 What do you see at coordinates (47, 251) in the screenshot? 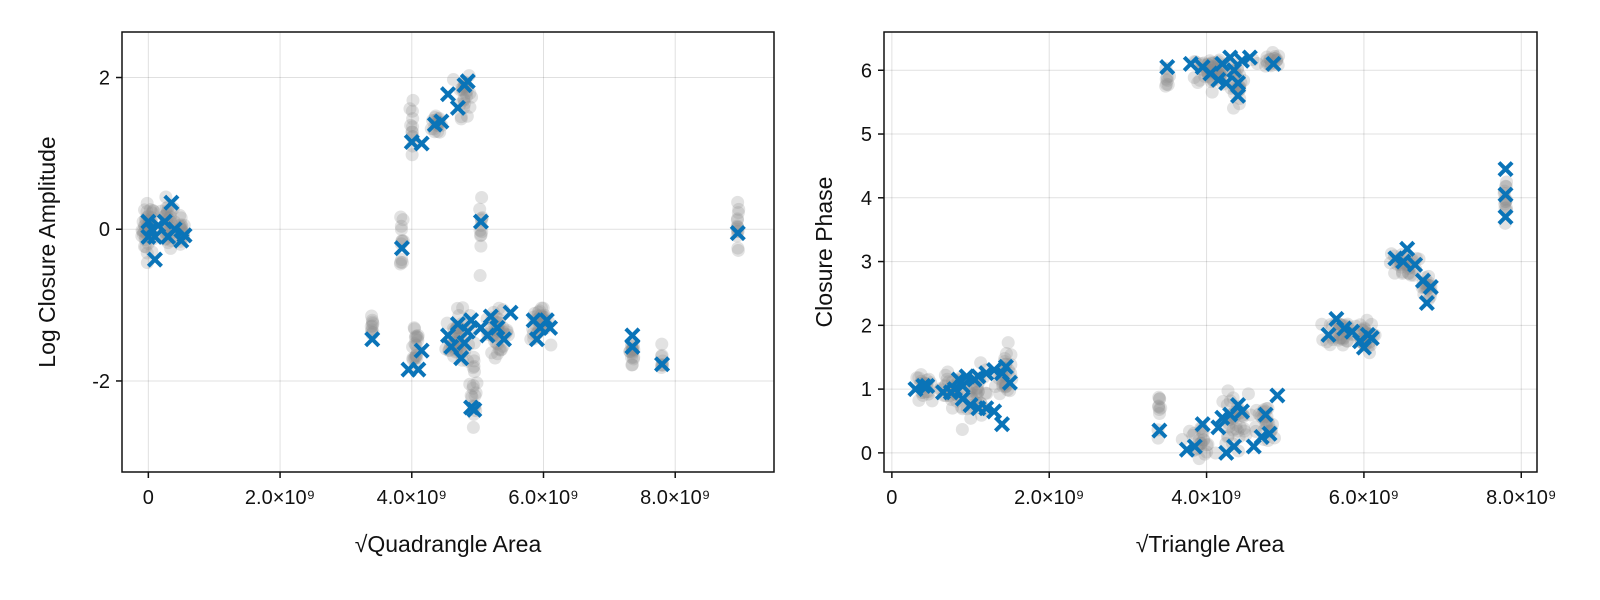
I see `y-axis-label: Log Closure Amplitude` at bounding box center [47, 251].